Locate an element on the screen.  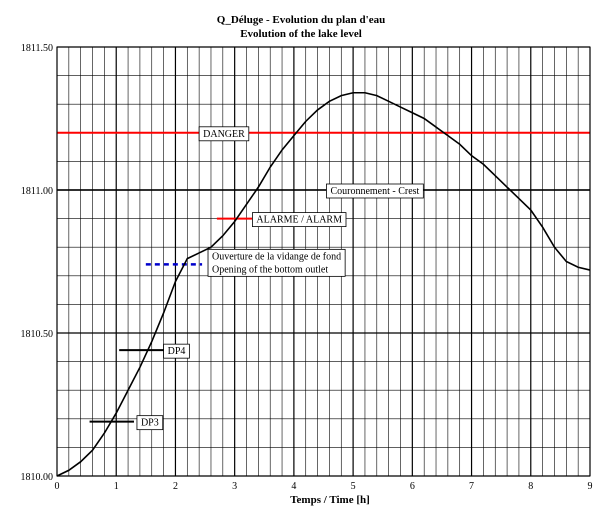
x-tick-label: 2 is located at coordinates (175, 486).